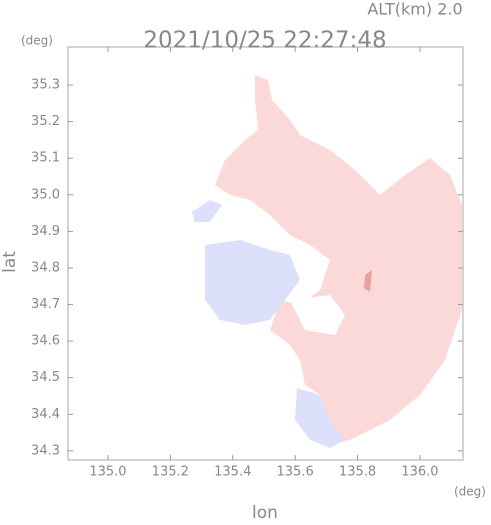 Image resolution: width=491 pixels, height=525 pixels. I want to click on x-tick-label: 135.2, so click(170, 472).